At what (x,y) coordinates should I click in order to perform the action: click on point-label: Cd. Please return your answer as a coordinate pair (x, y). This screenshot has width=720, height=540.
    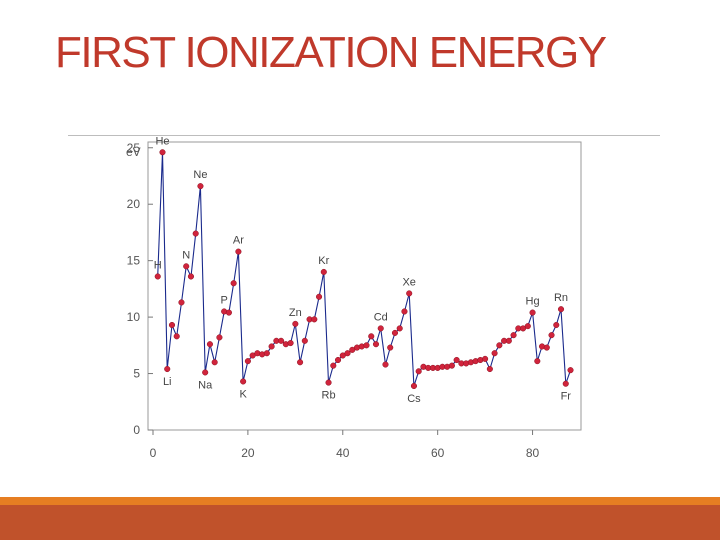
    Looking at the image, I should click on (381, 317).